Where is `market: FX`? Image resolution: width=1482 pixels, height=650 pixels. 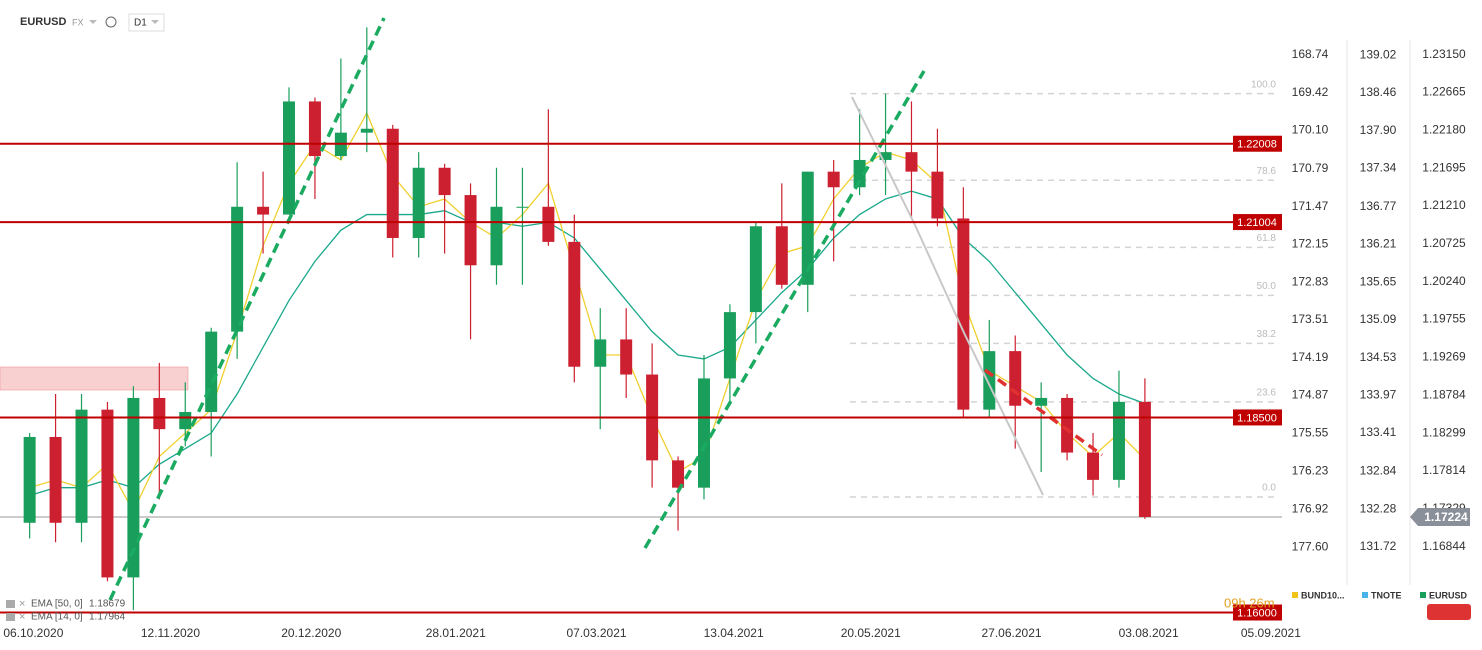
market: FX is located at coordinates (78, 22).